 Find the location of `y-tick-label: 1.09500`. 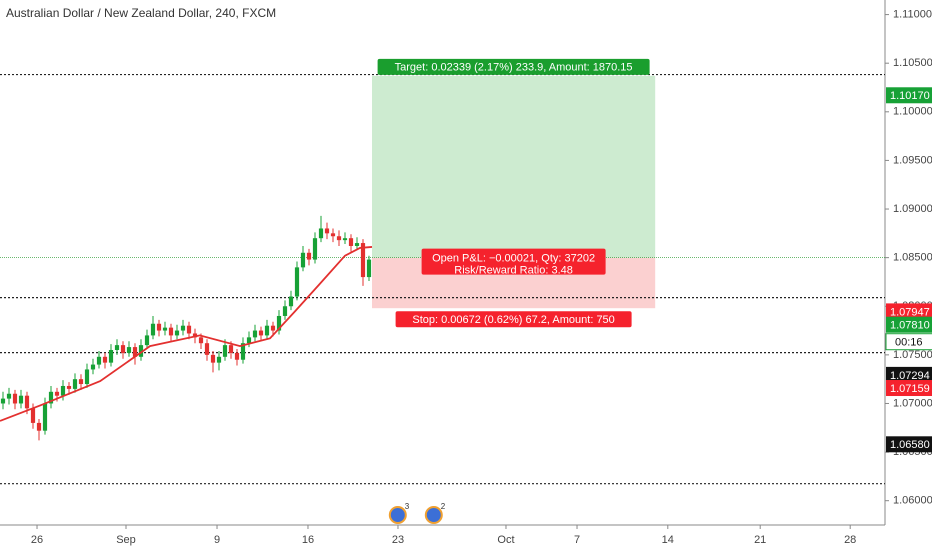

y-tick-label: 1.09500 is located at coordinates (912, 160).